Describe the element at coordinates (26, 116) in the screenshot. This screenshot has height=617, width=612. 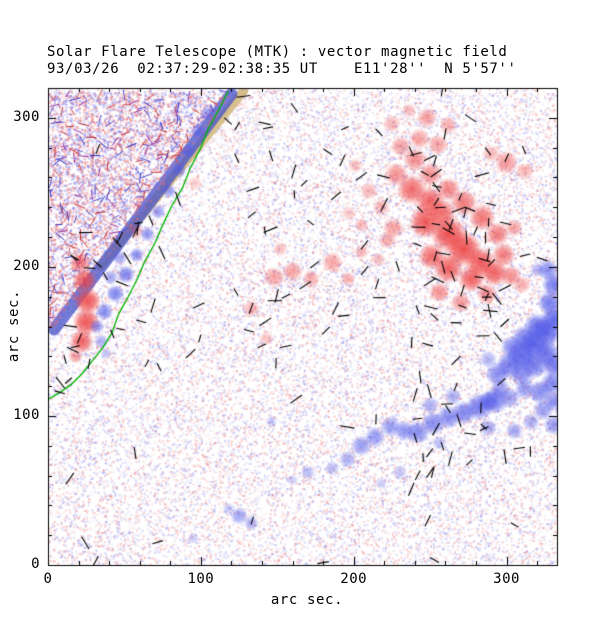
I see `y-tick-label: 300` at that location.